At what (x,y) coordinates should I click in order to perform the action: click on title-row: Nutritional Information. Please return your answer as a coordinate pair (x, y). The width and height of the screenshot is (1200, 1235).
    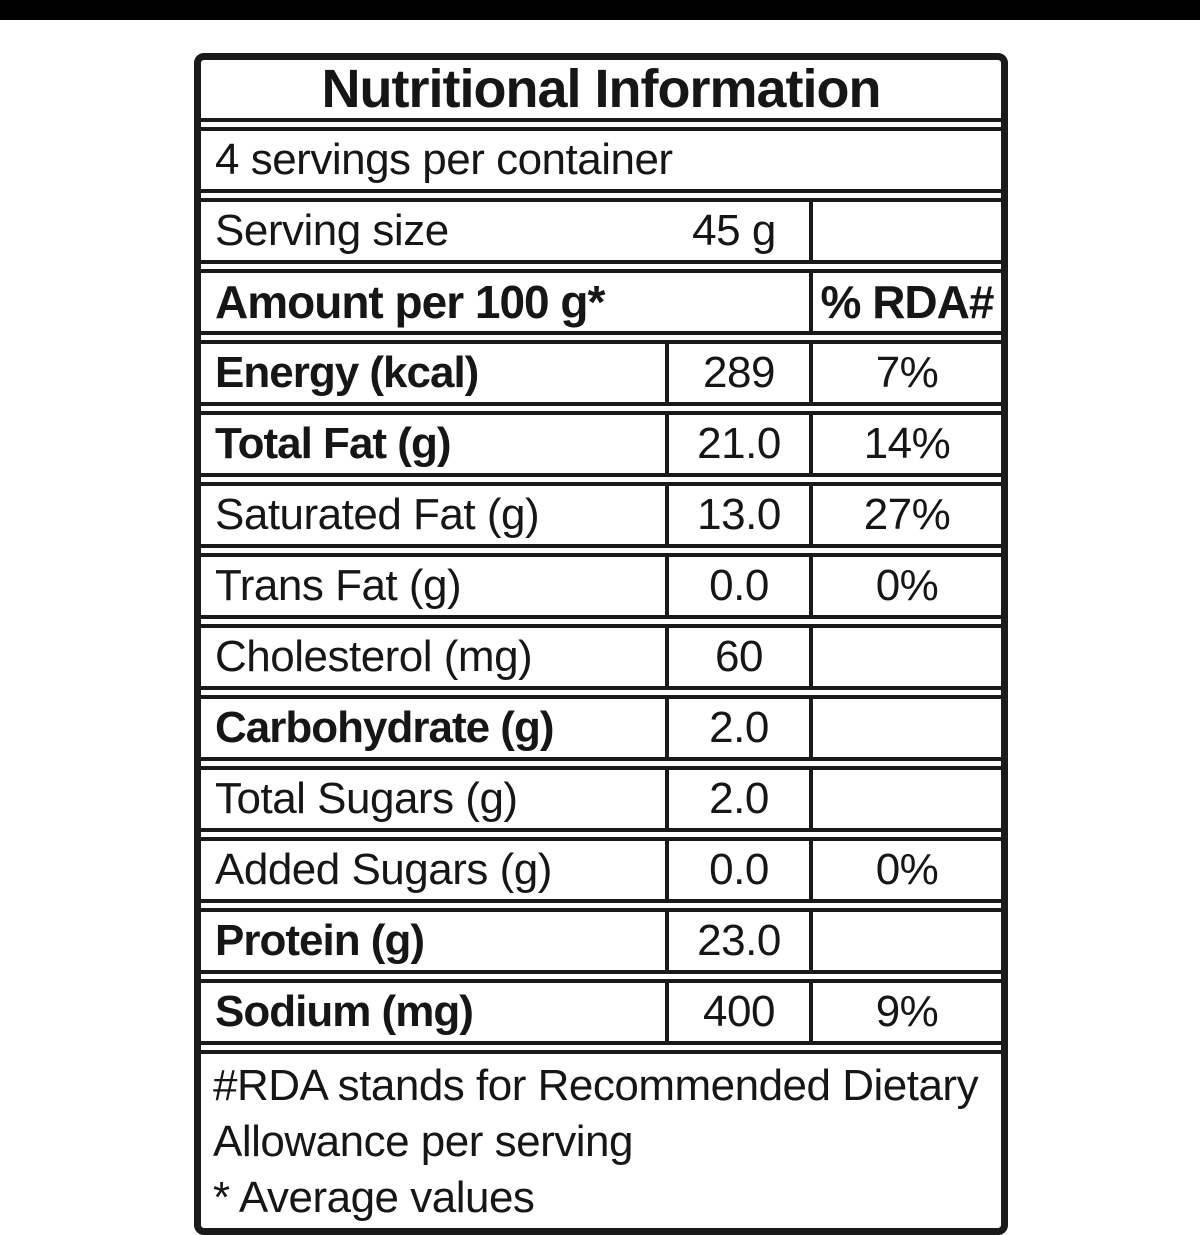
    Looking at the image, I should click on (601, 91).